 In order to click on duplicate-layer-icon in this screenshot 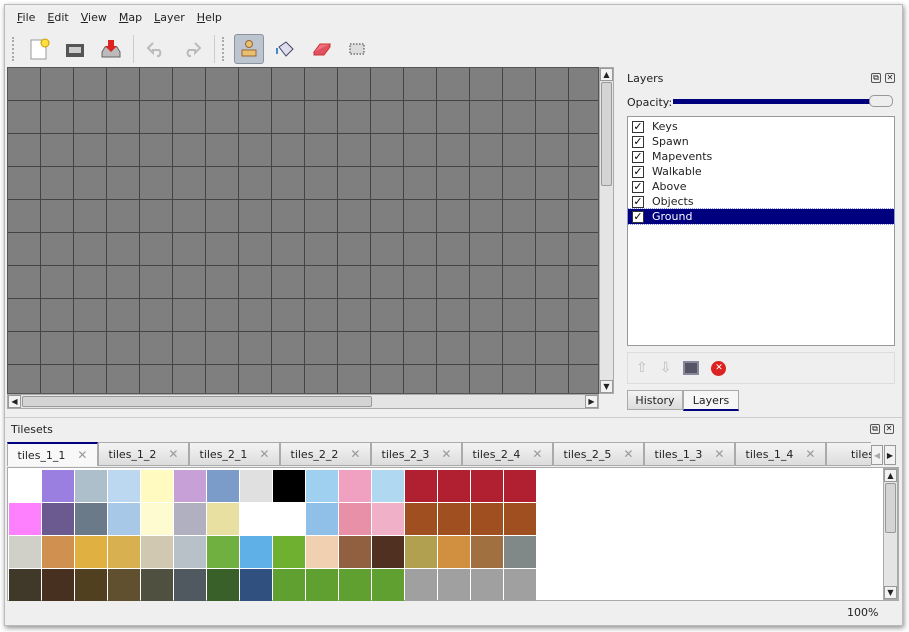, I will do `click(691, 368)`.